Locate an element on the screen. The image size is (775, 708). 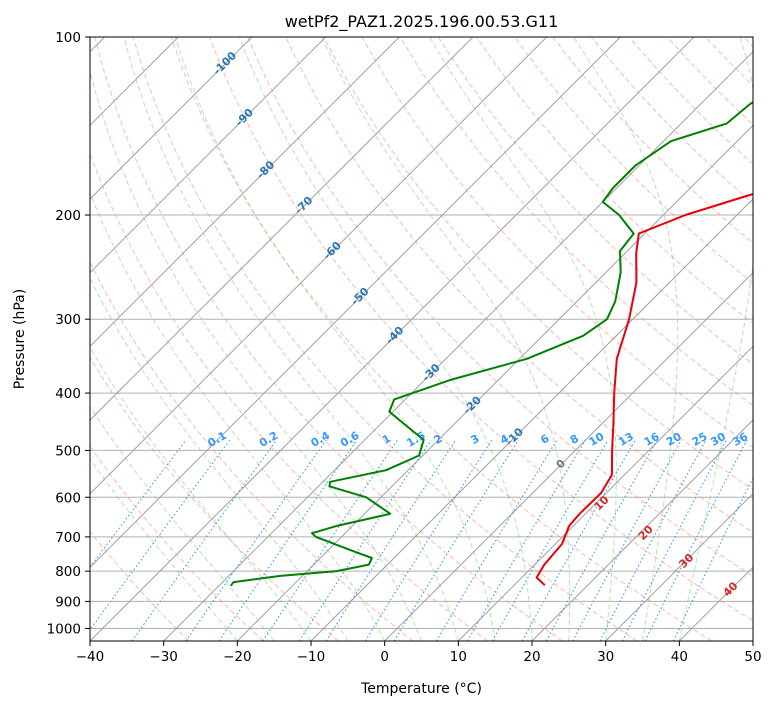
y-tick-label: 200 is located at coordinates (68, 216).